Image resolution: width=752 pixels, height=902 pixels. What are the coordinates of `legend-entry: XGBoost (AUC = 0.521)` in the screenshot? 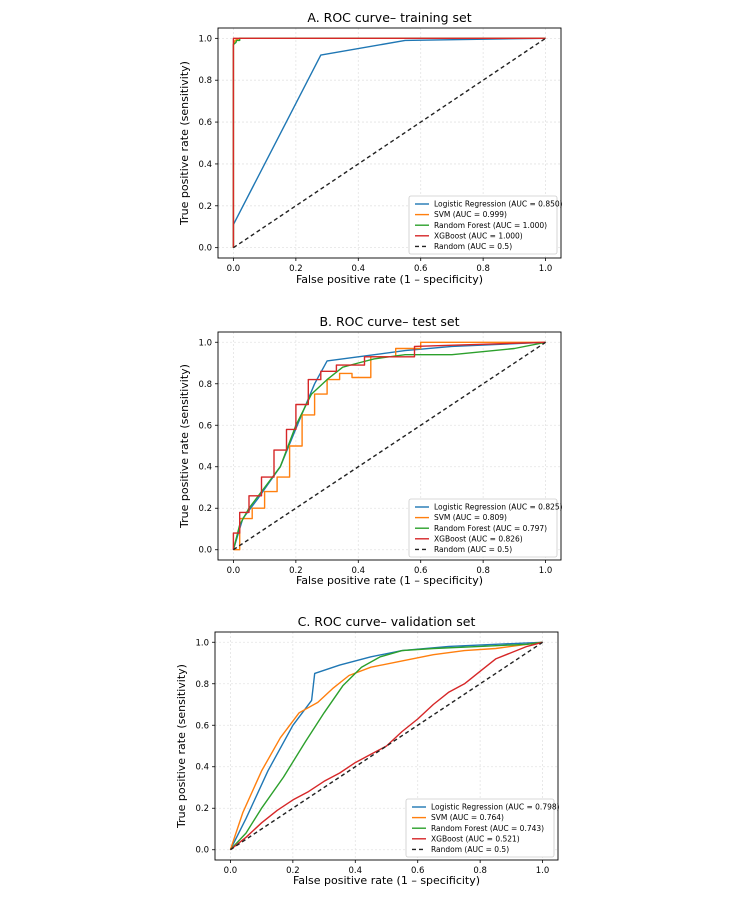 It's located at (475, 838).